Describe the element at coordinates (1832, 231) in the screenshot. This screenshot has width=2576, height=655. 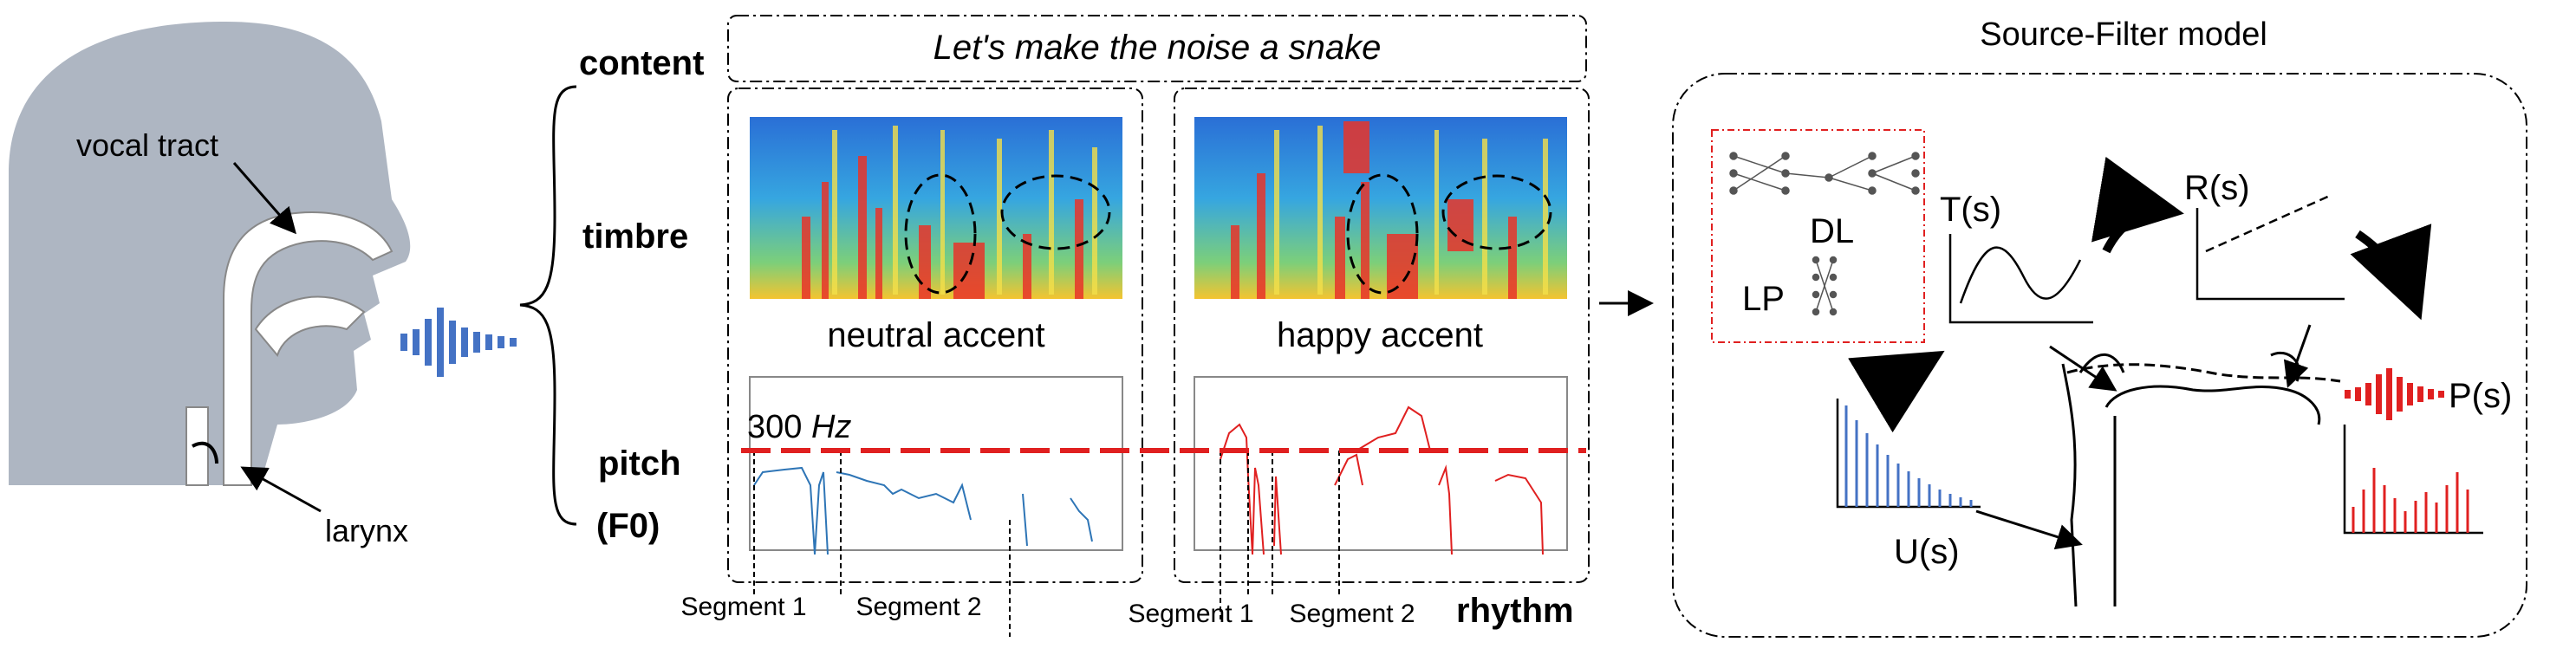
I see `dl-label: DL` at that location.